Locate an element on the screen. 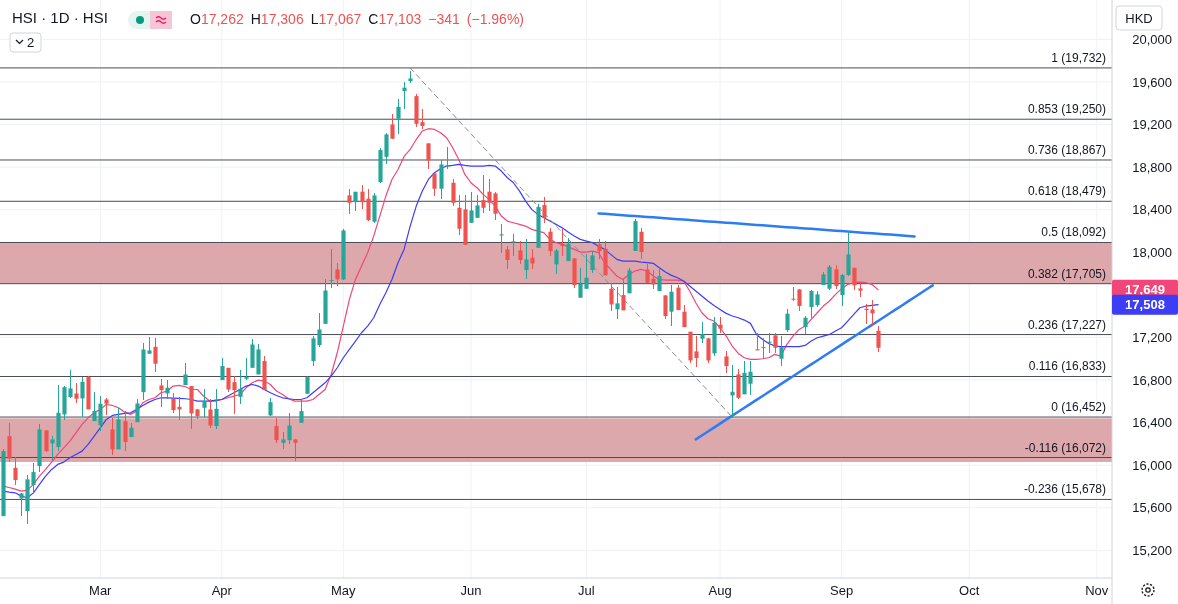  x-tick-label: May is located at coordinates (344, 590).